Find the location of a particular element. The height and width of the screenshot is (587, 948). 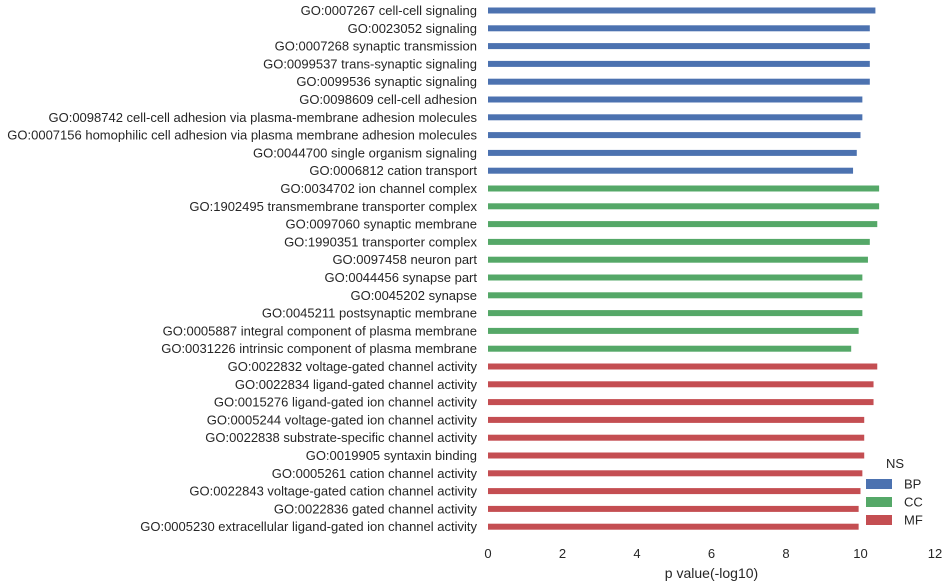

x-tick-label: 6 is located at coordinates (711, 553).